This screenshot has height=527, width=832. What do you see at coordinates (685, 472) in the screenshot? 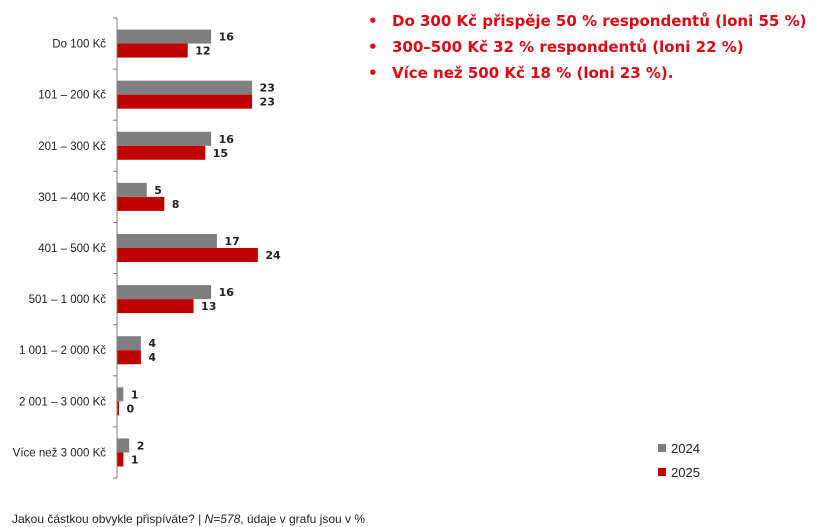
I see `legend-label-2025: 2025` at bounding box center [685, 472].